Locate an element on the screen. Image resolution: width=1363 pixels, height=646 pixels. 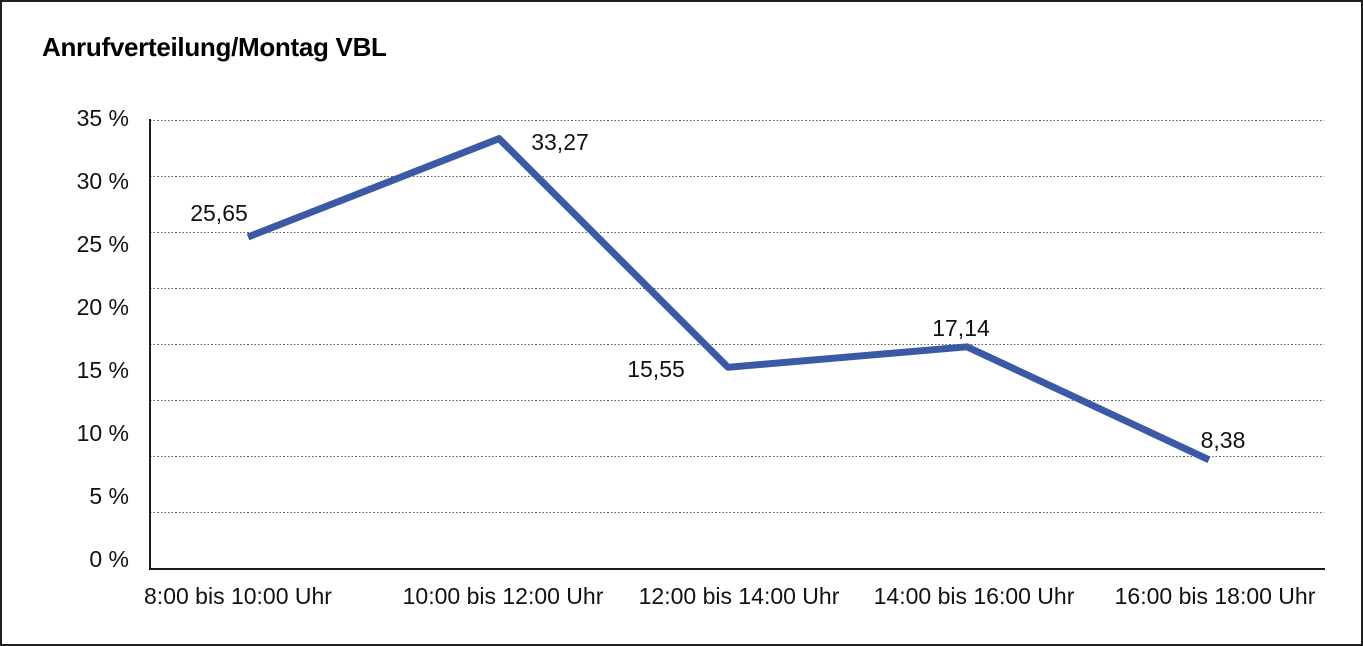
x-axis-tick-label: 12:00 bis 14:00 Uhr is located at coordinates (739, 596).